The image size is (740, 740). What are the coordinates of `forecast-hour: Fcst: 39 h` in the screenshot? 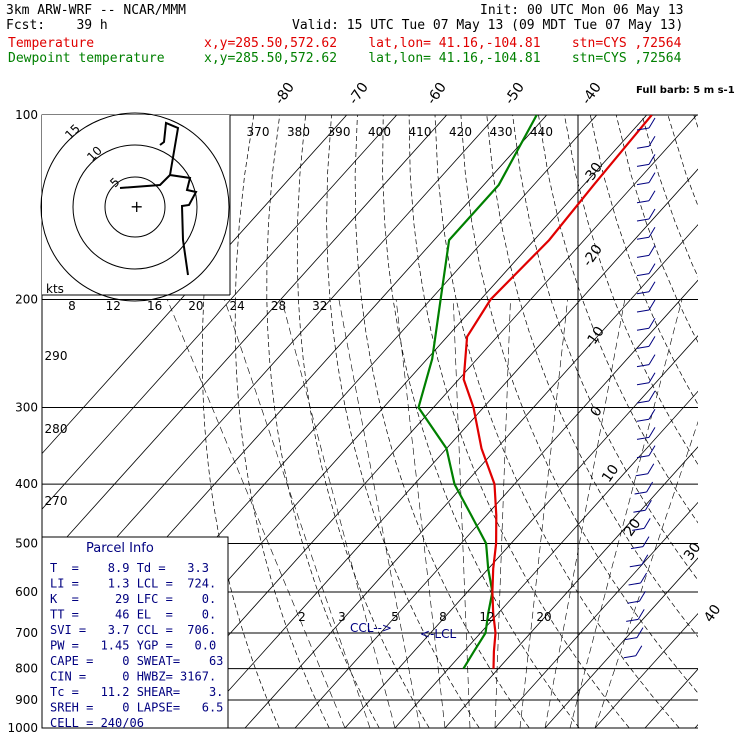 It's located at (57, 25).